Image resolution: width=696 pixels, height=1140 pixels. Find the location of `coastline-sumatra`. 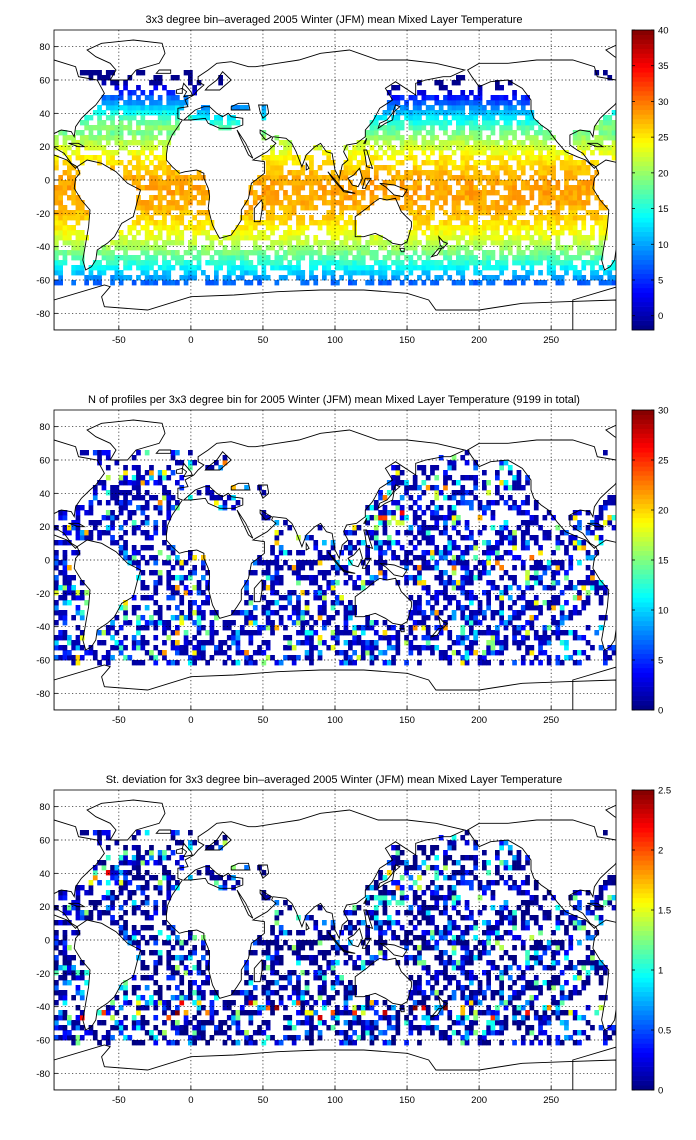

coastline-sumatra is located at coordinates (335, 561).